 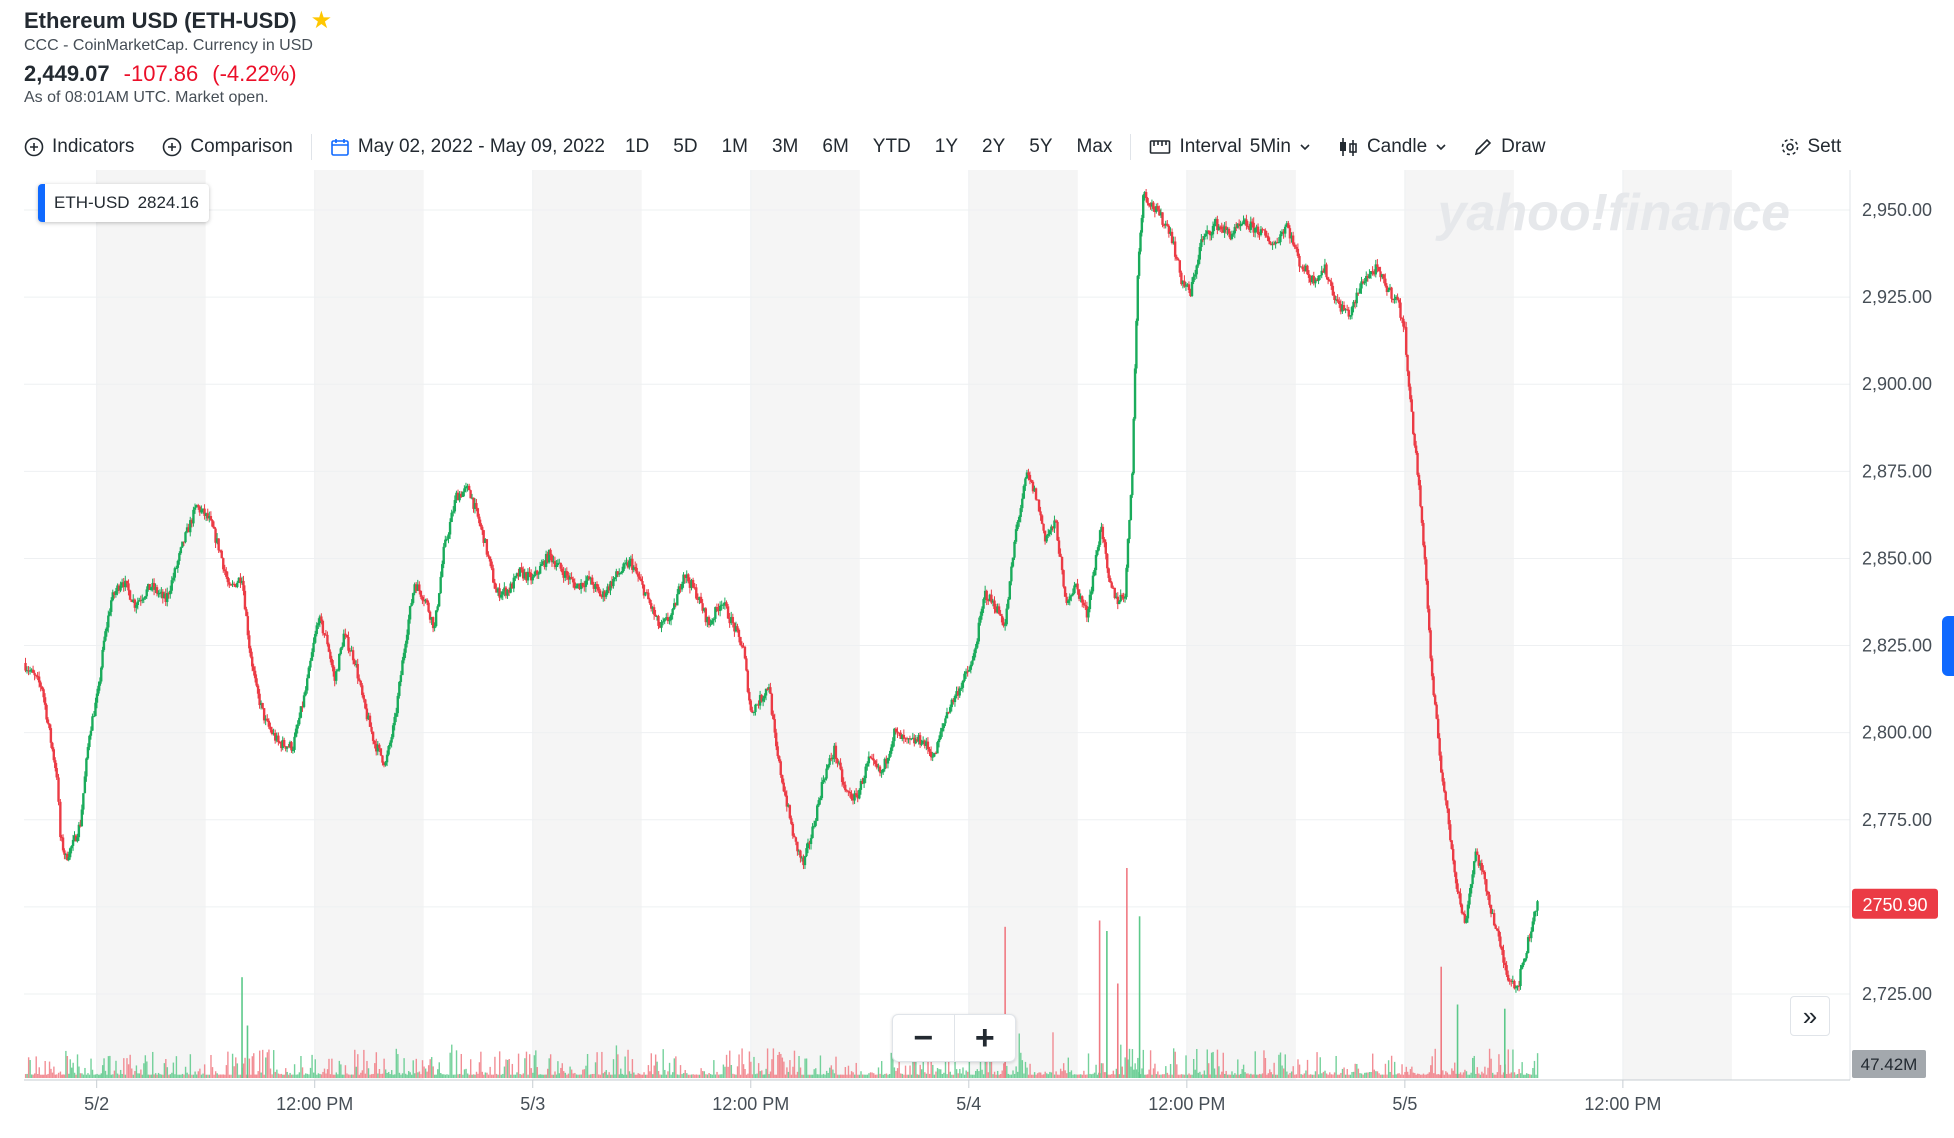 I want to click on indicators-button: Indicators, so click(x=79, y=147).